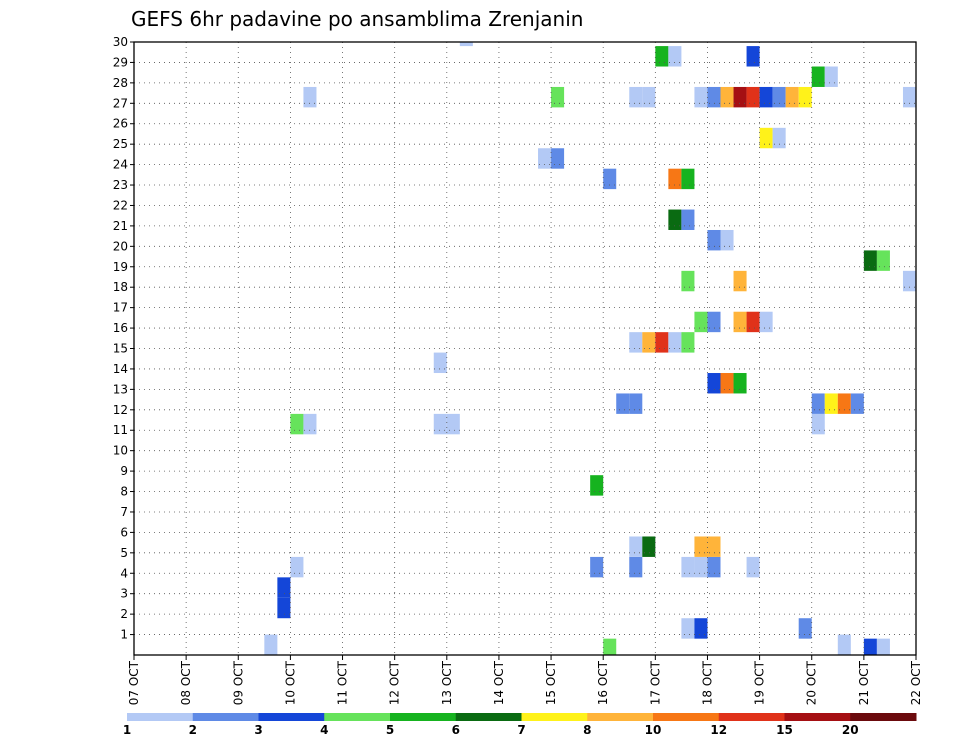 The width and height of the screenshot is (960, 742). Describe the element at coordinates (760, 682) in the screenshot. I see `x-tick-label: 19 OCT` at that location.